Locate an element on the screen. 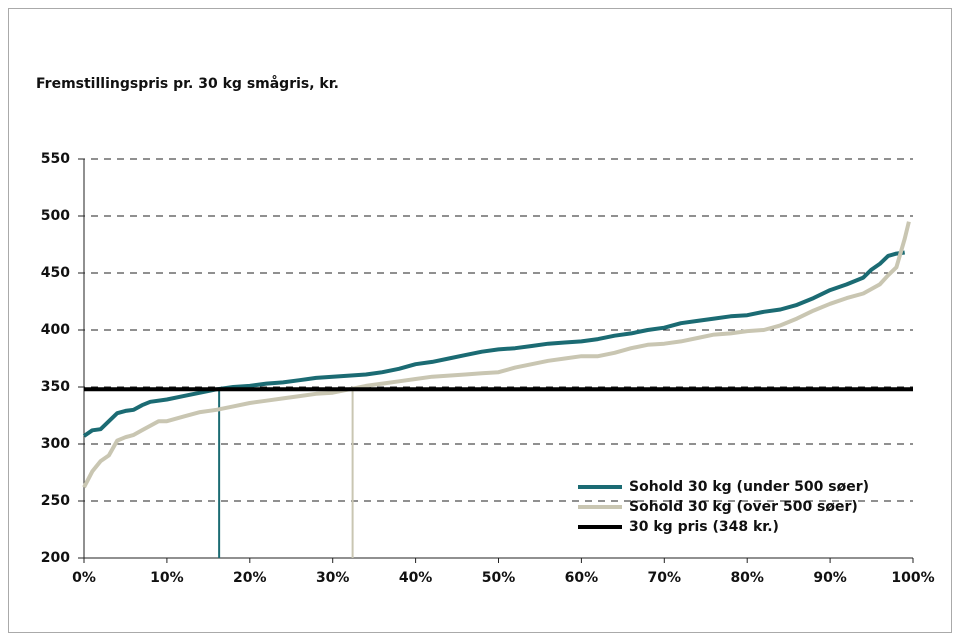 This screenshot has height=641, width=960. legend-label: Sohold 30 kg (under 500 søer) is located at coordinates (749, 487).